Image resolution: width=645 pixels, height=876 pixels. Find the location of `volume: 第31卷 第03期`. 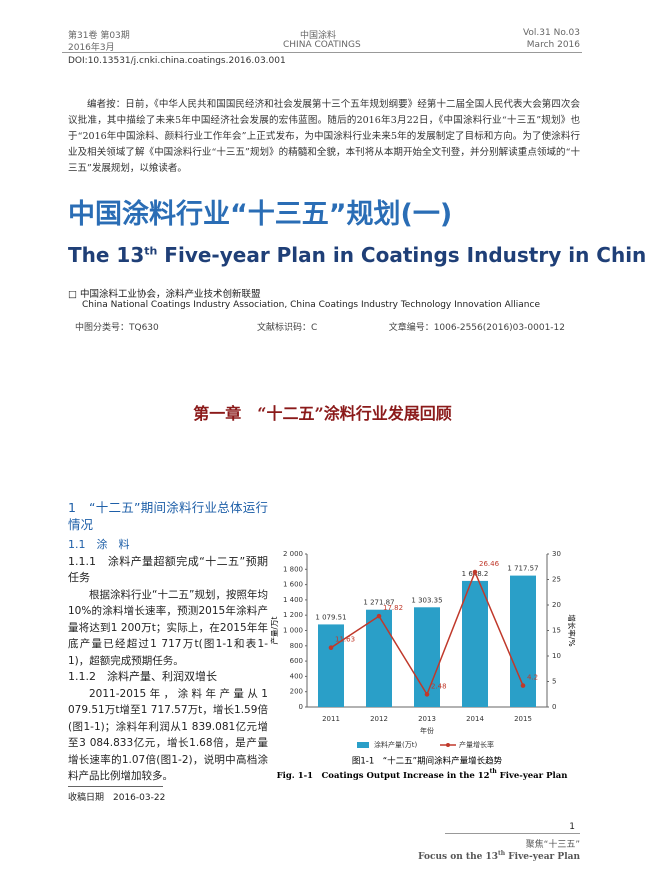

volume: 第31卷 第03期 is located at coordinates (99, 36).